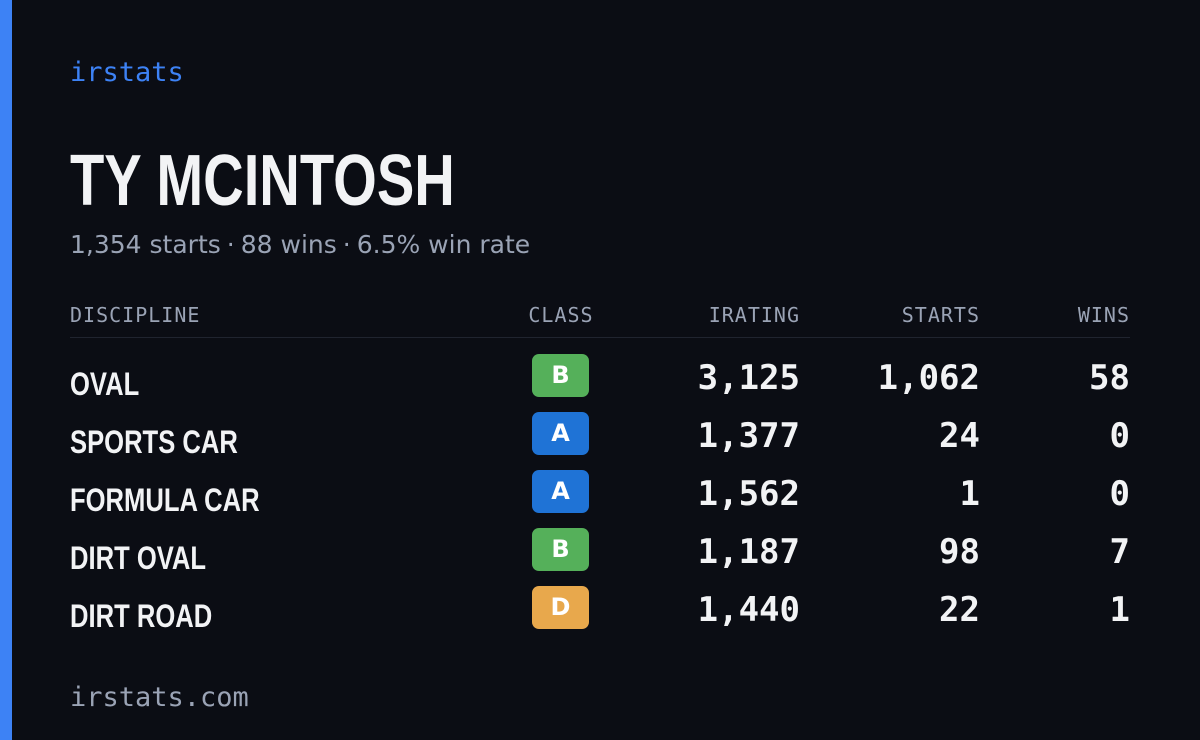  I want to click on header-divider, so click(600, 337).